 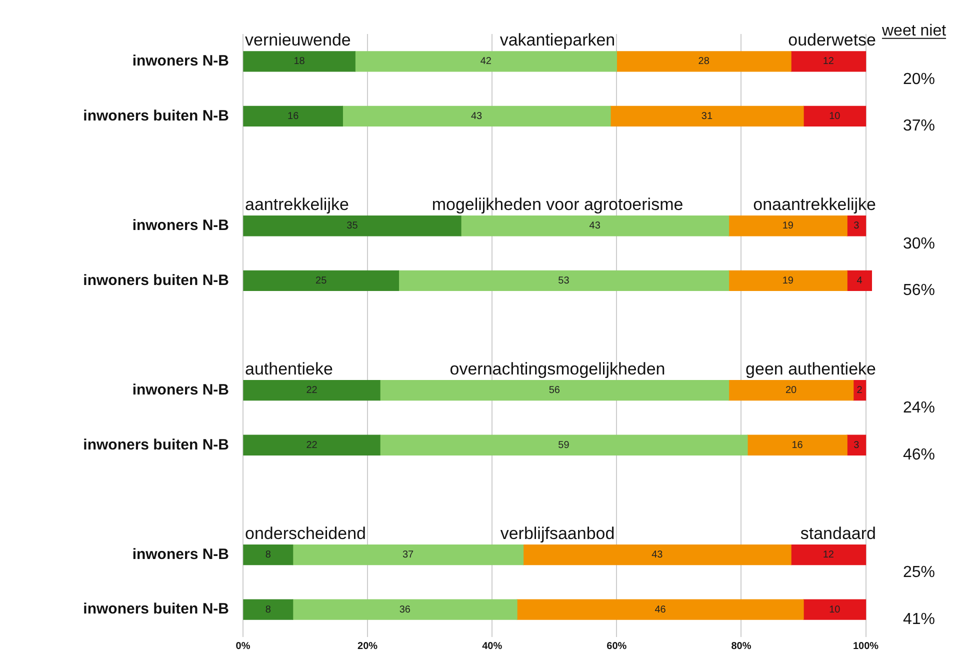 I want to click on annotation: overnachtingsmogelijkheden, so click(x=558, y=368).